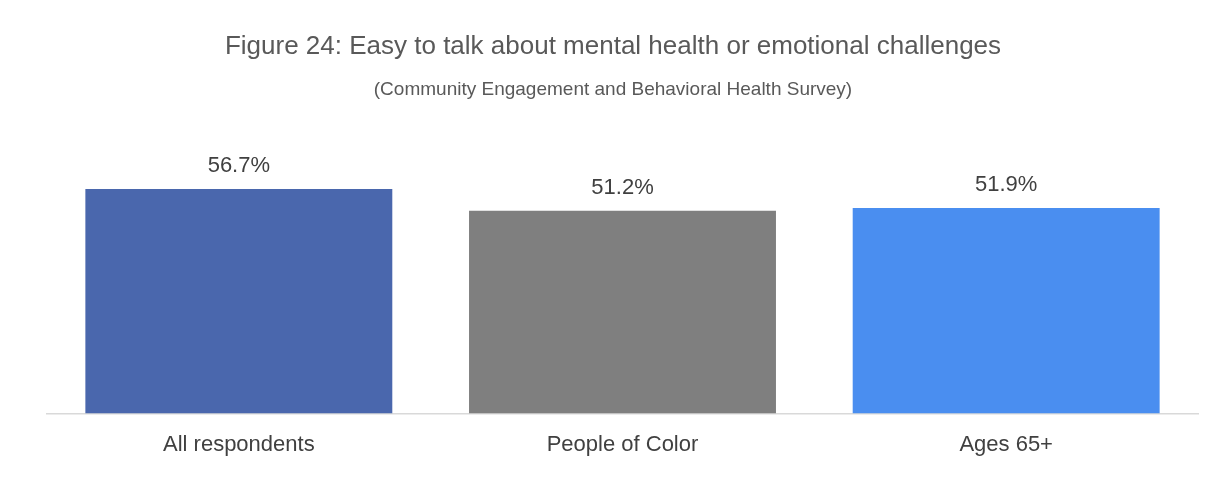 Image resolution: width=1226 pixels, height=486 pixels. I want to click on data-label: 51.9%, so click(1006, 184).